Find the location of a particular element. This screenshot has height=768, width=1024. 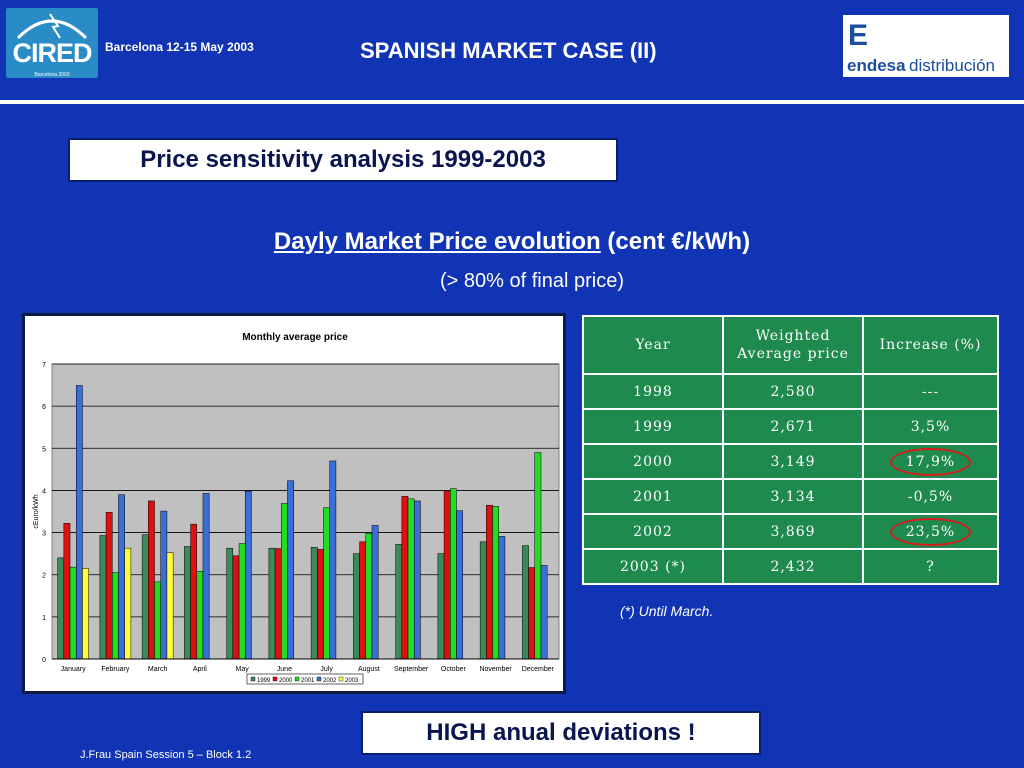

table-cell: 1998 is located at coordinates (653, 391).